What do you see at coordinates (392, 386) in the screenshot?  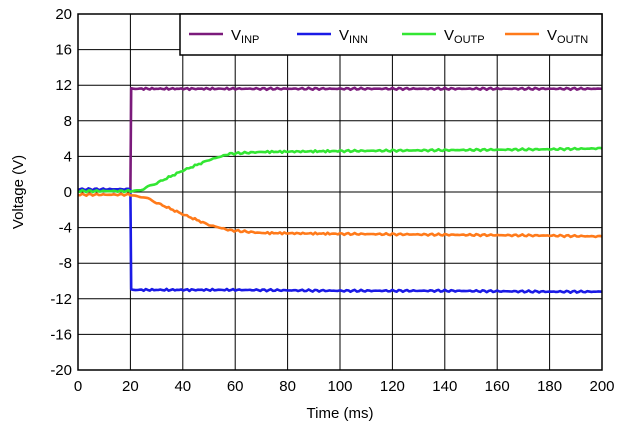 I see `x-tick-label: 120` at bounding box center [392, 386].